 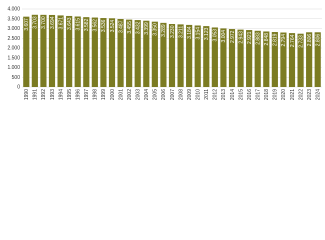 What do you see at coordinates (53, 22) in the screenshot?
I see `value-label: 3.694` at bounding box center [53, 22].